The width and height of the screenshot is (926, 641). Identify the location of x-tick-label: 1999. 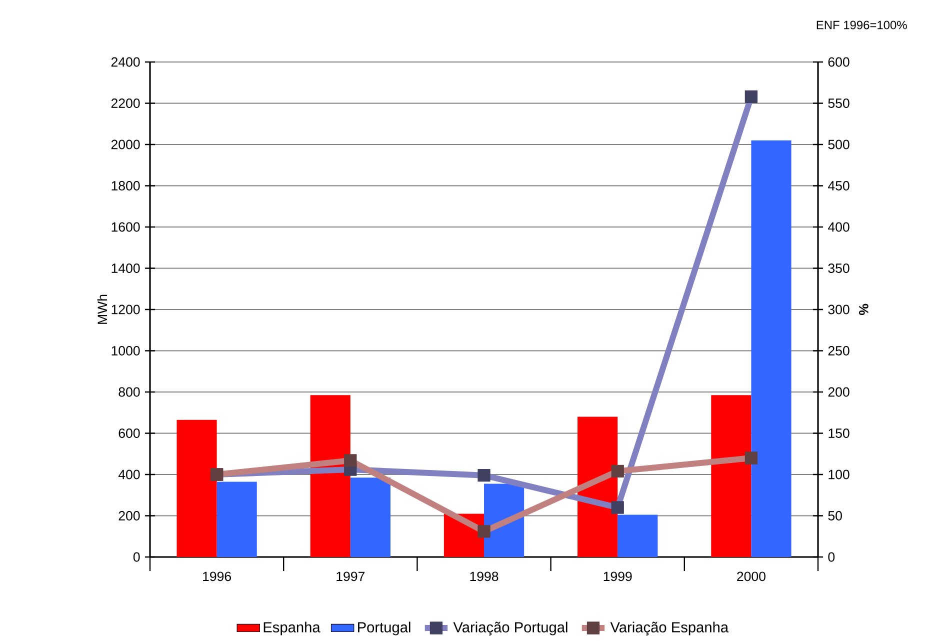
(618, 577).